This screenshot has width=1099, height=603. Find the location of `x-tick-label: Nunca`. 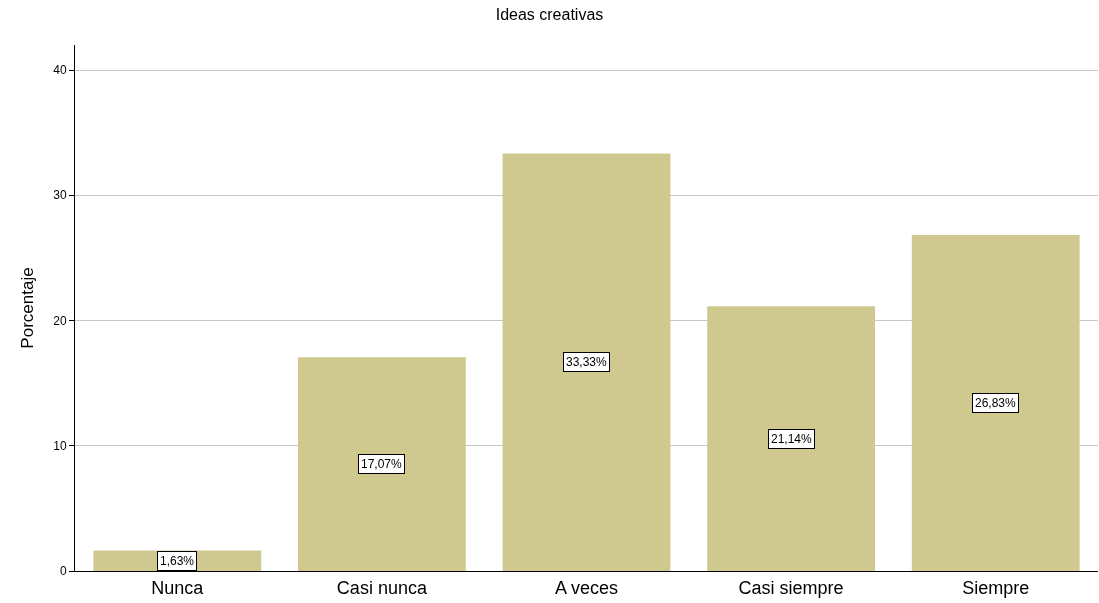

x-tick-label: Nunca is located at coordinates (178, 587).